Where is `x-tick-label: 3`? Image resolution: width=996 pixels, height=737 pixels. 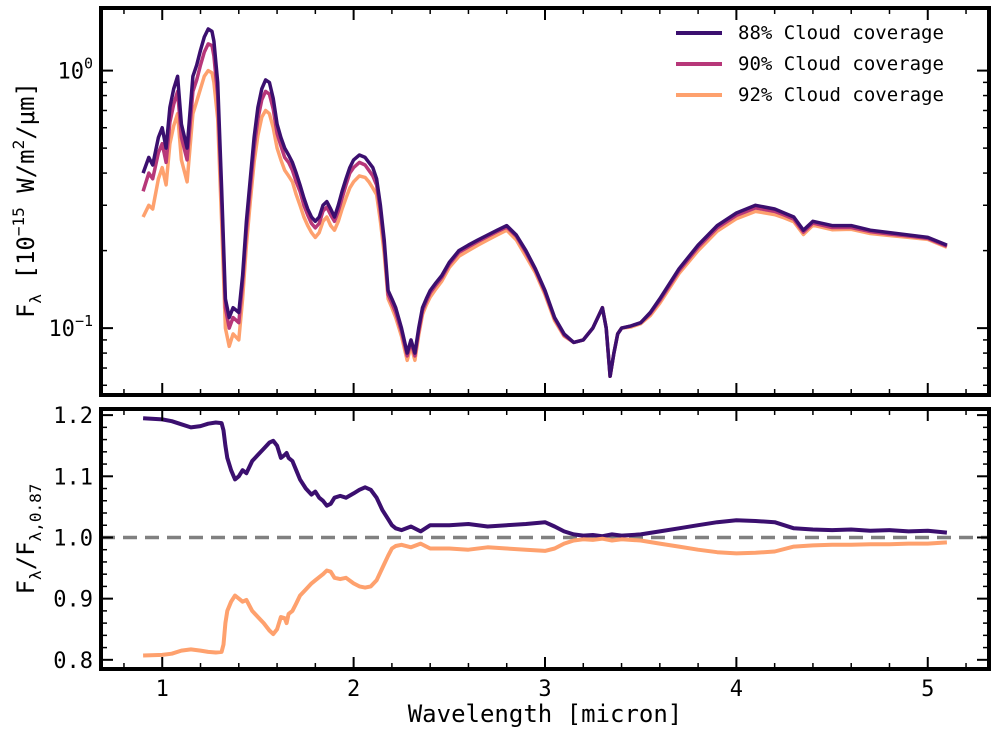
x-tick-label: 3 is located at coordinates (544, 689).